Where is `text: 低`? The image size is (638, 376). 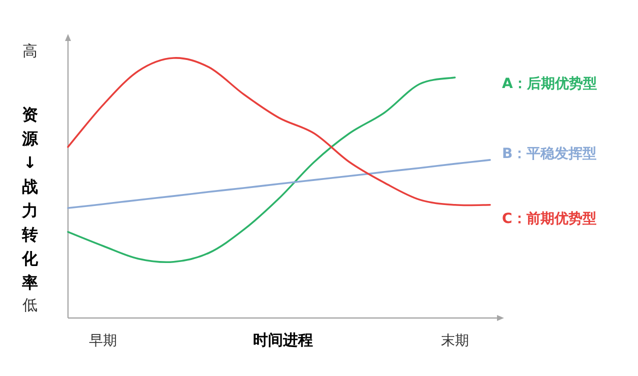
text: 低 is located at coordinates (30, 305).